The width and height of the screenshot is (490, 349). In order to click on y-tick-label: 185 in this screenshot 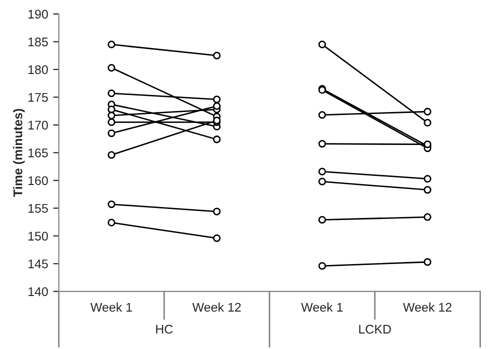, I will do `click(38, 42)`.